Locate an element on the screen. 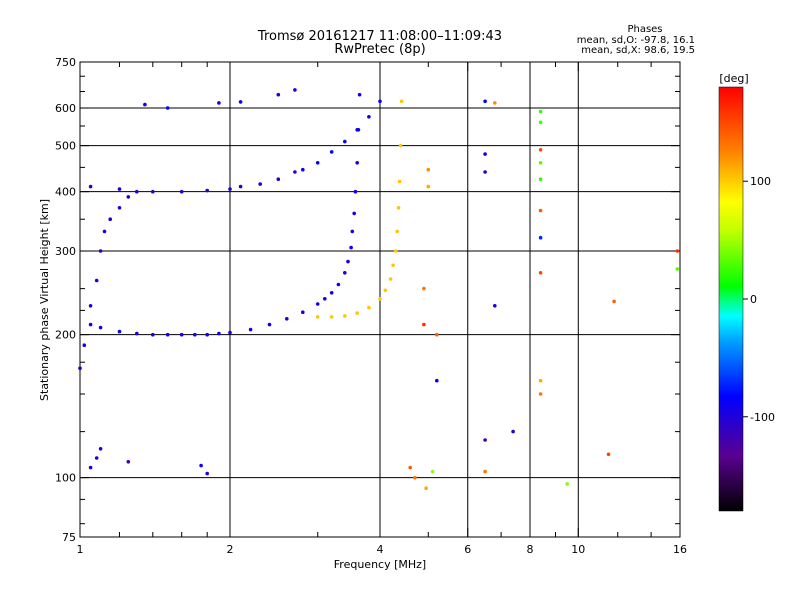  stats-heading: Phases is located at coordinates (644, 29).